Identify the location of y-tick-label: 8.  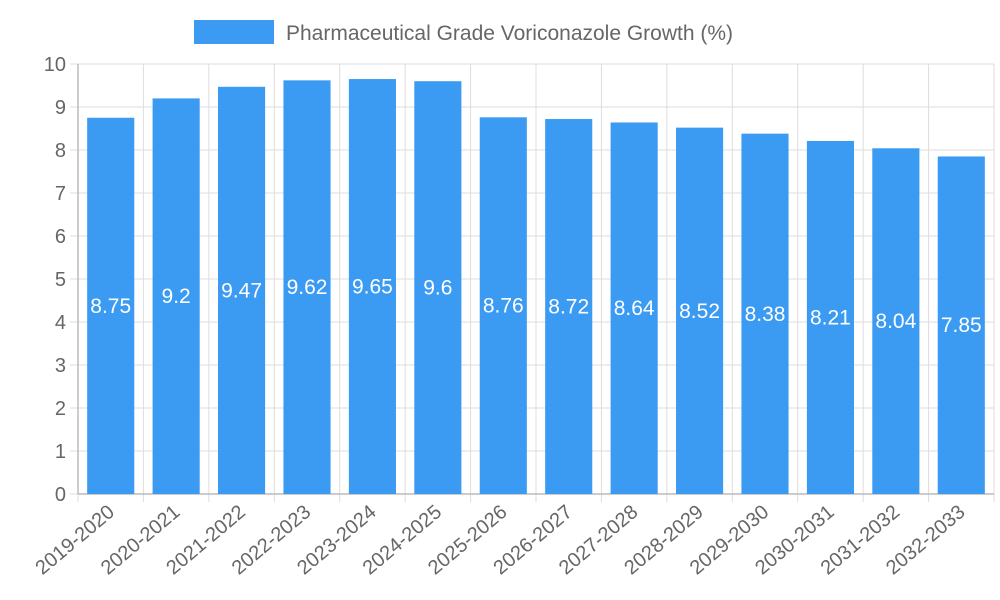
(60, 151).